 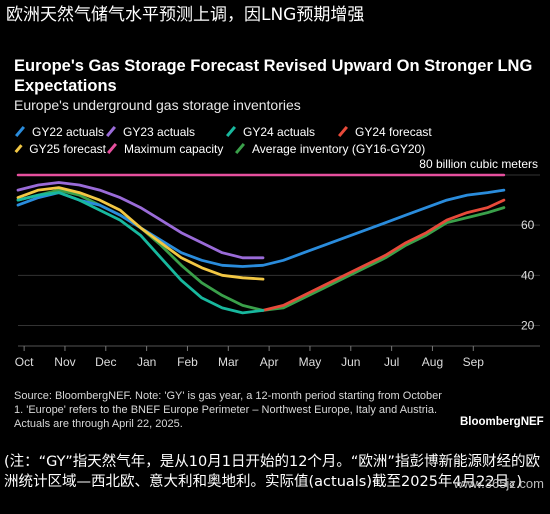 What do you see at coordinates (343, 131) in the screenshot?
I see `legend-swatch-gy24-forecast` at bounding box center [343, 131].